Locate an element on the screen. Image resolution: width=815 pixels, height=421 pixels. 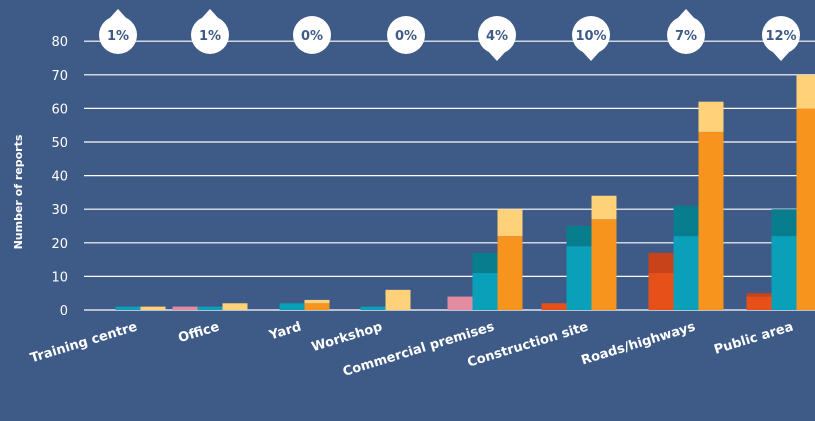
change-badge-label: 12% is located at coordinates (780, 36).